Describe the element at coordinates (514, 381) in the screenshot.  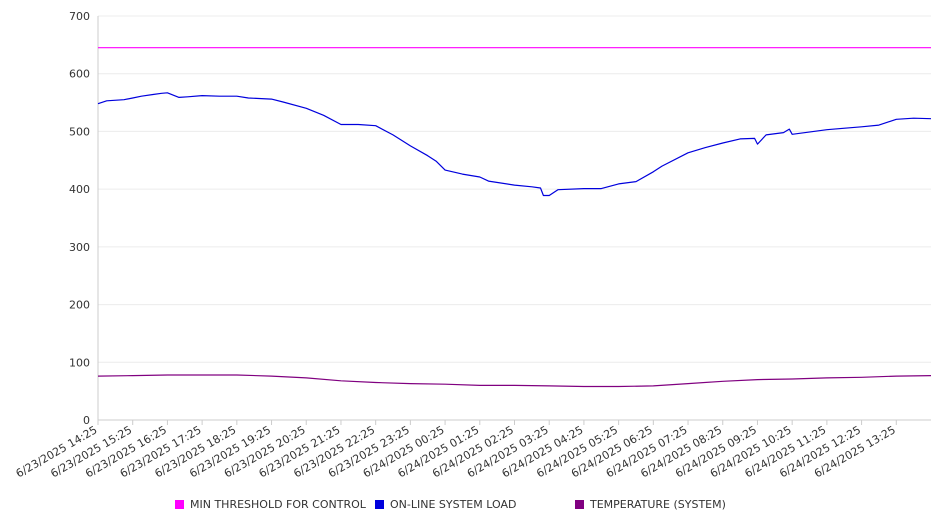
I see `series-line-temperature` at that location.